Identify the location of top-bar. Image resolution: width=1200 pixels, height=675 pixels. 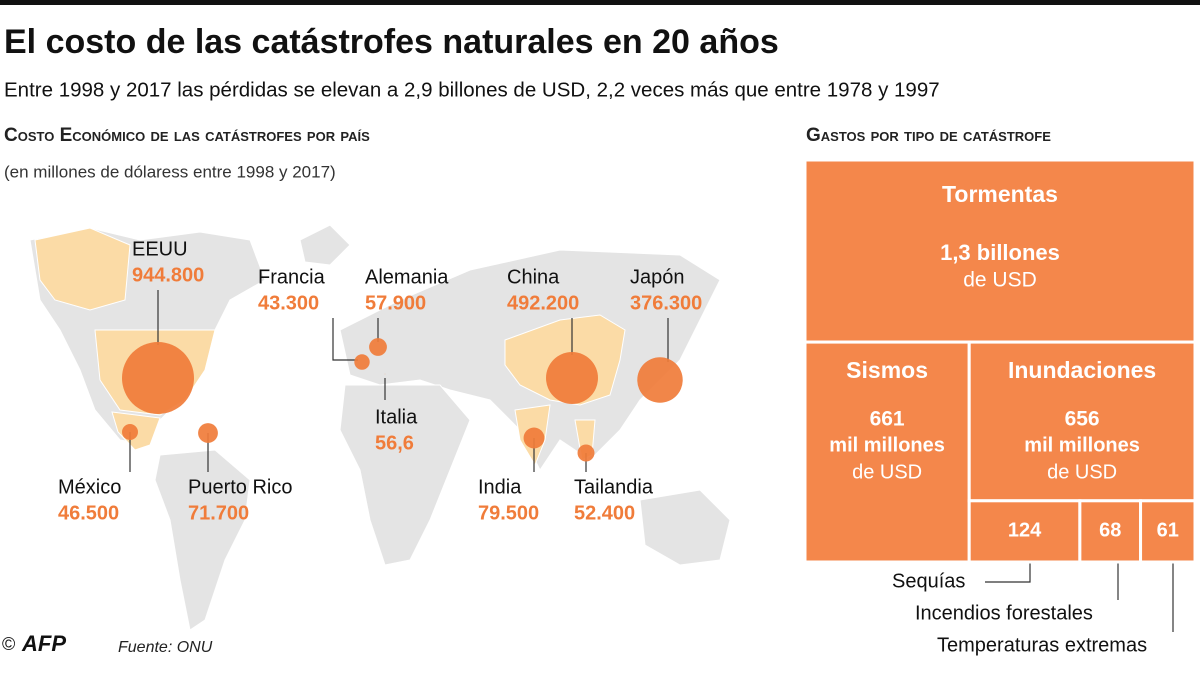
(600, 2).